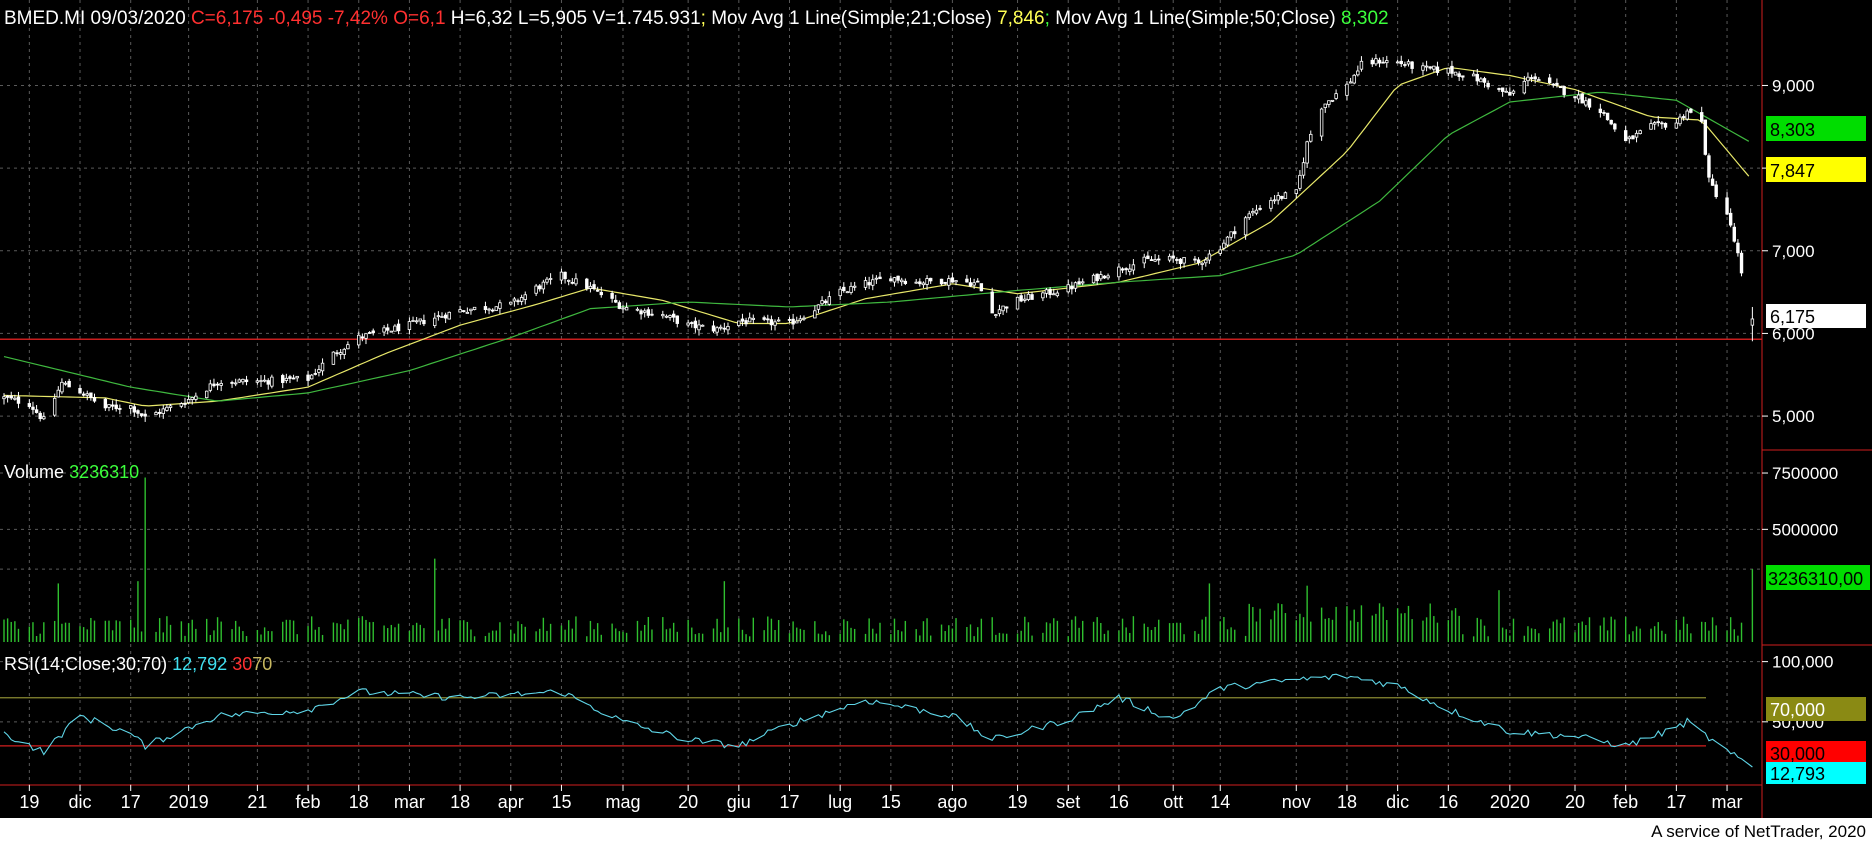 The image size is (1872, 849). I want to click on rsi-legend-text: RSI(14;Close;30;70) 12,792 3070, so click(138, 664).